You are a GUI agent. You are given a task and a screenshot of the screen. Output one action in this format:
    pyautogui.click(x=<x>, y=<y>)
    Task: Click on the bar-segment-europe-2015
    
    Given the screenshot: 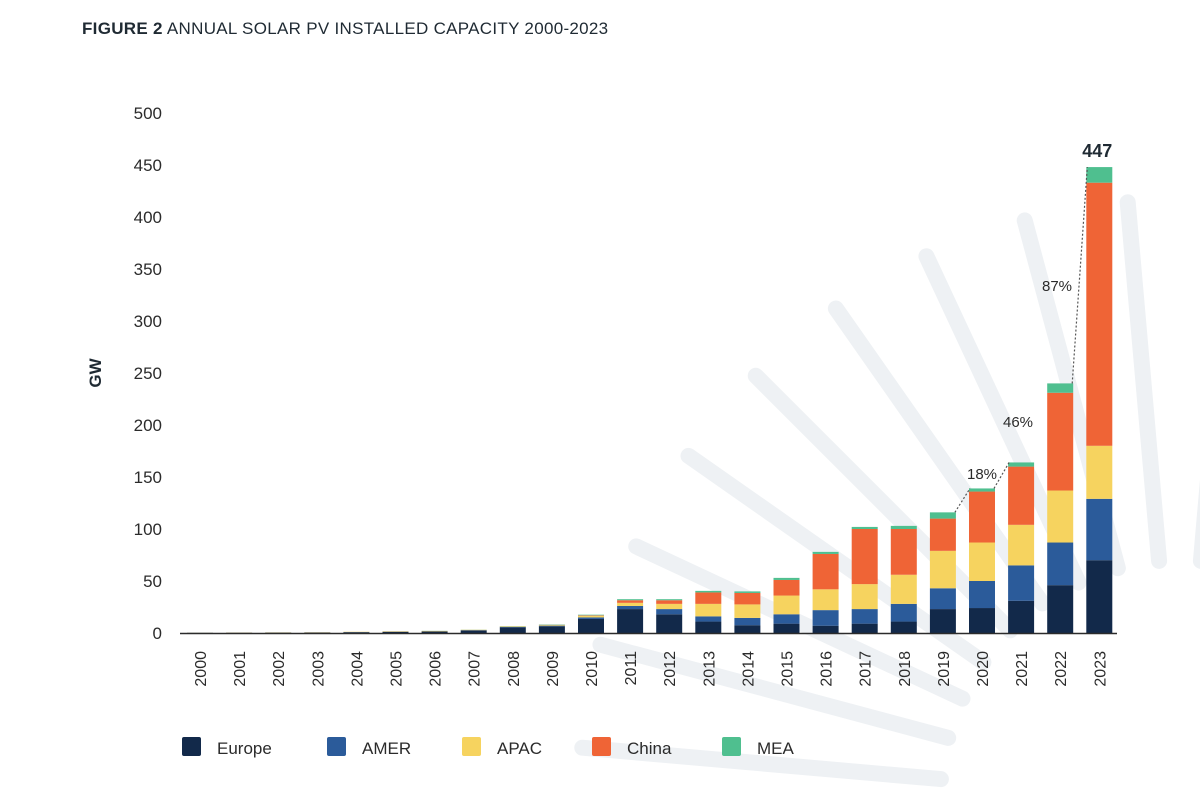 What is the action you would take?
    pyautogui.click(x=786, y=628)
    